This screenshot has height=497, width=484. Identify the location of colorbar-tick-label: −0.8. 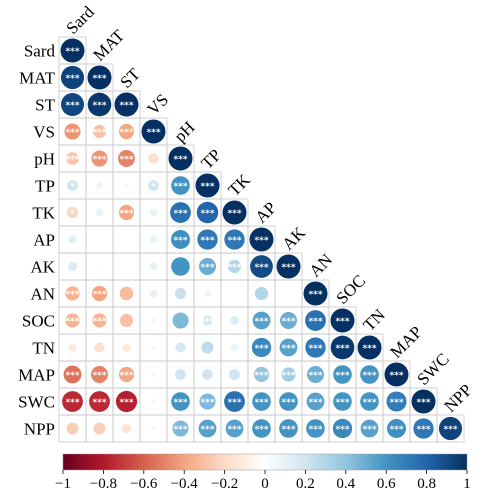
(103, 484).